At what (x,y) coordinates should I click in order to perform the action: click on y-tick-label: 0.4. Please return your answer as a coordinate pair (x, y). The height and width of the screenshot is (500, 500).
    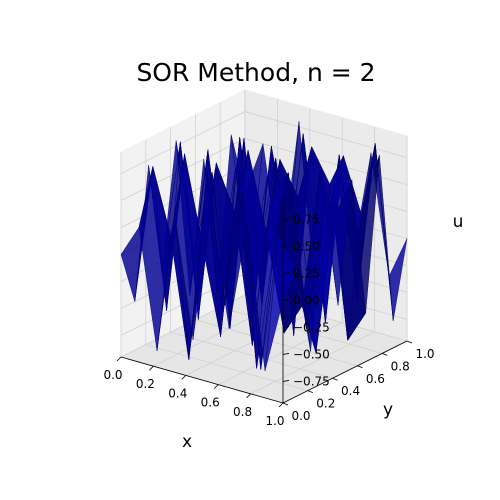
    Looking at the image, I should click on (350, 391).